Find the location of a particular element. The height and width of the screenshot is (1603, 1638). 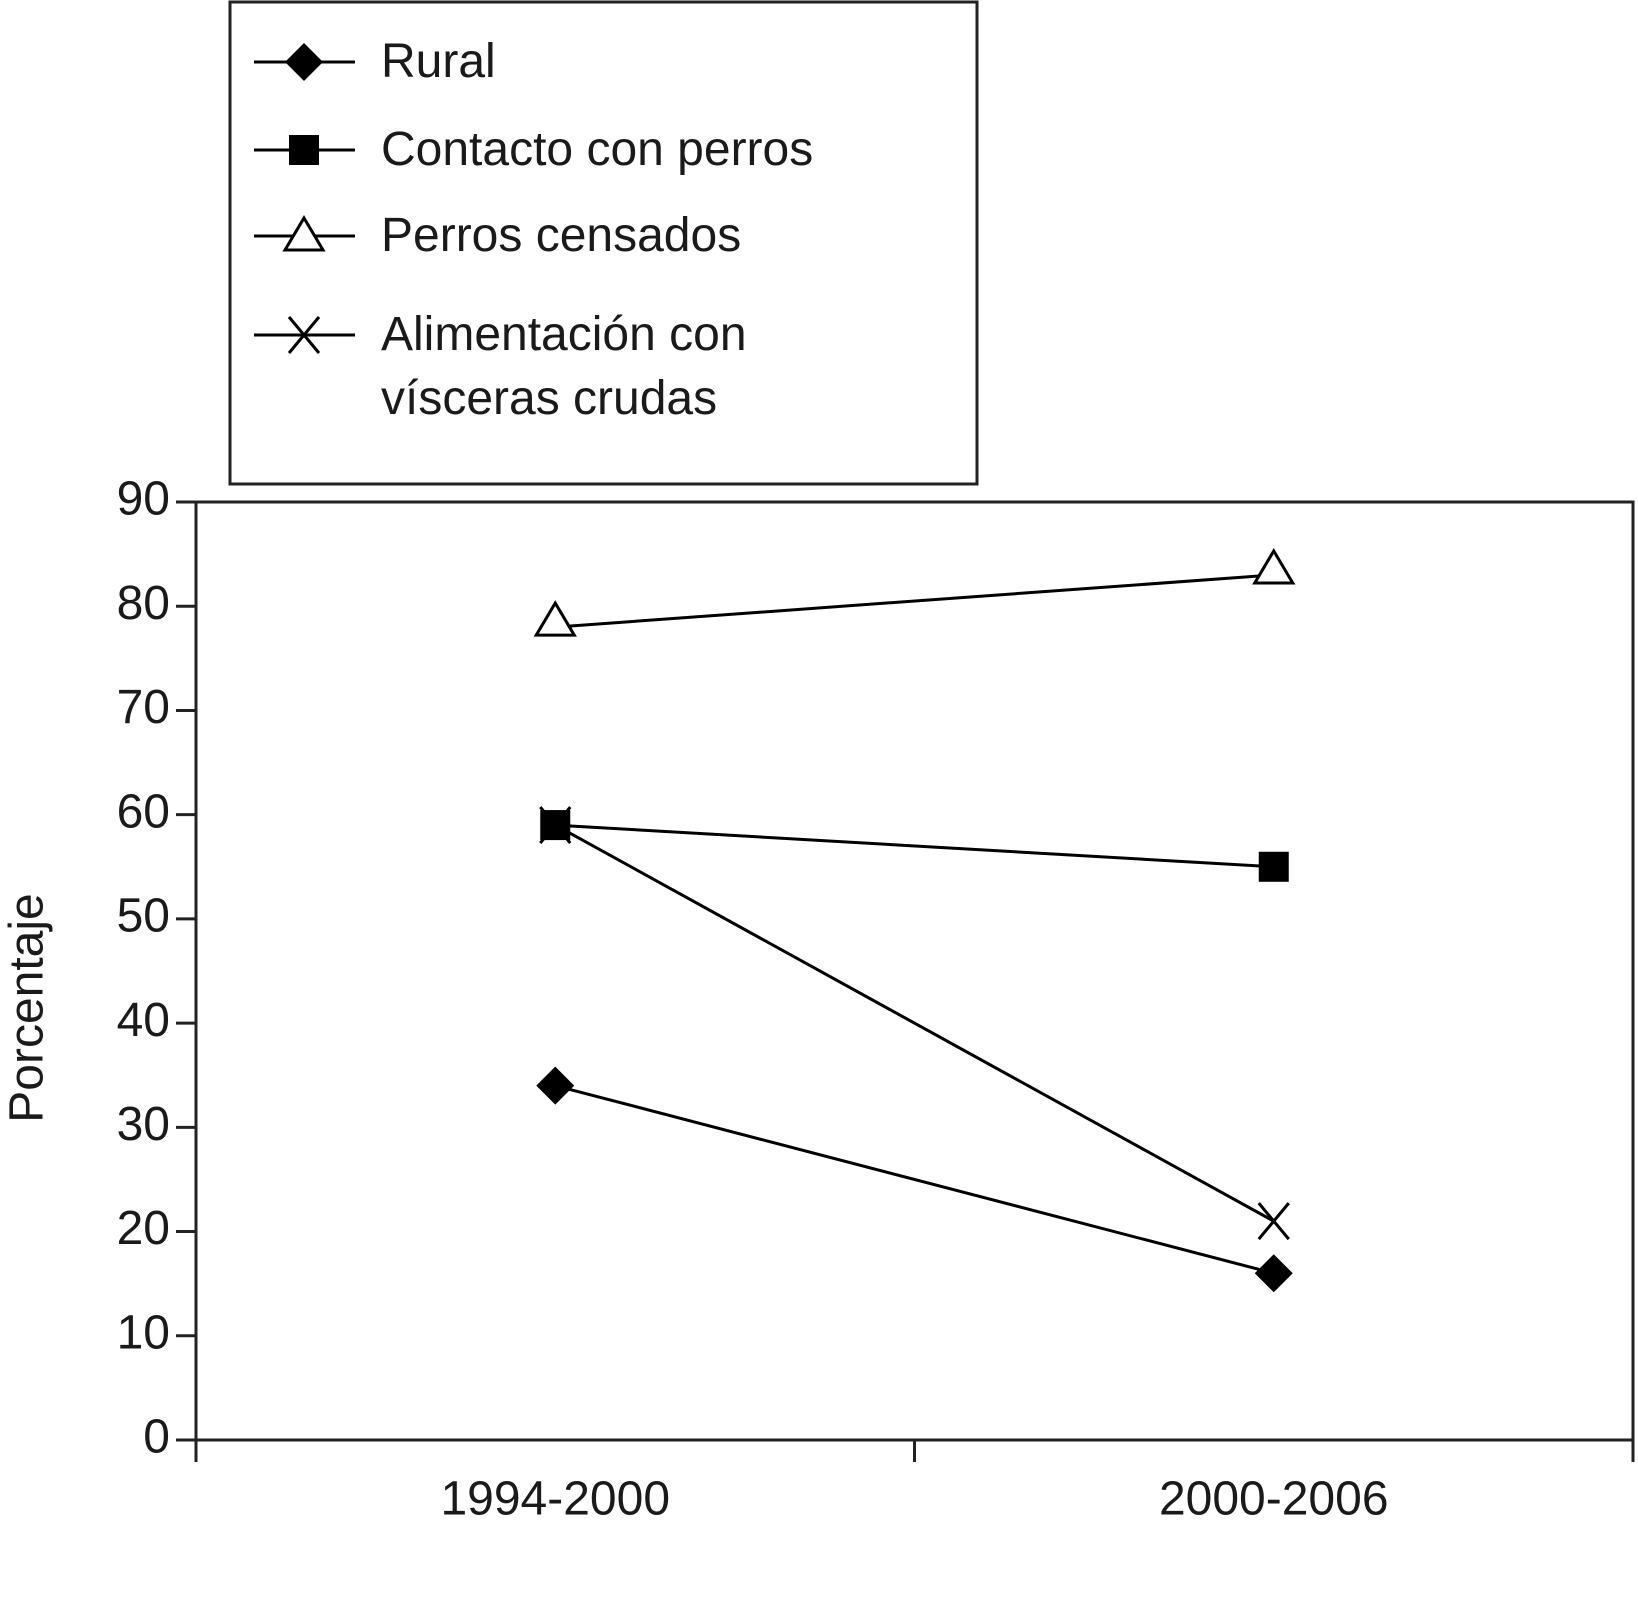

legend-label: Alimentación con vísceras crudas is located at coordinates (564, 366).